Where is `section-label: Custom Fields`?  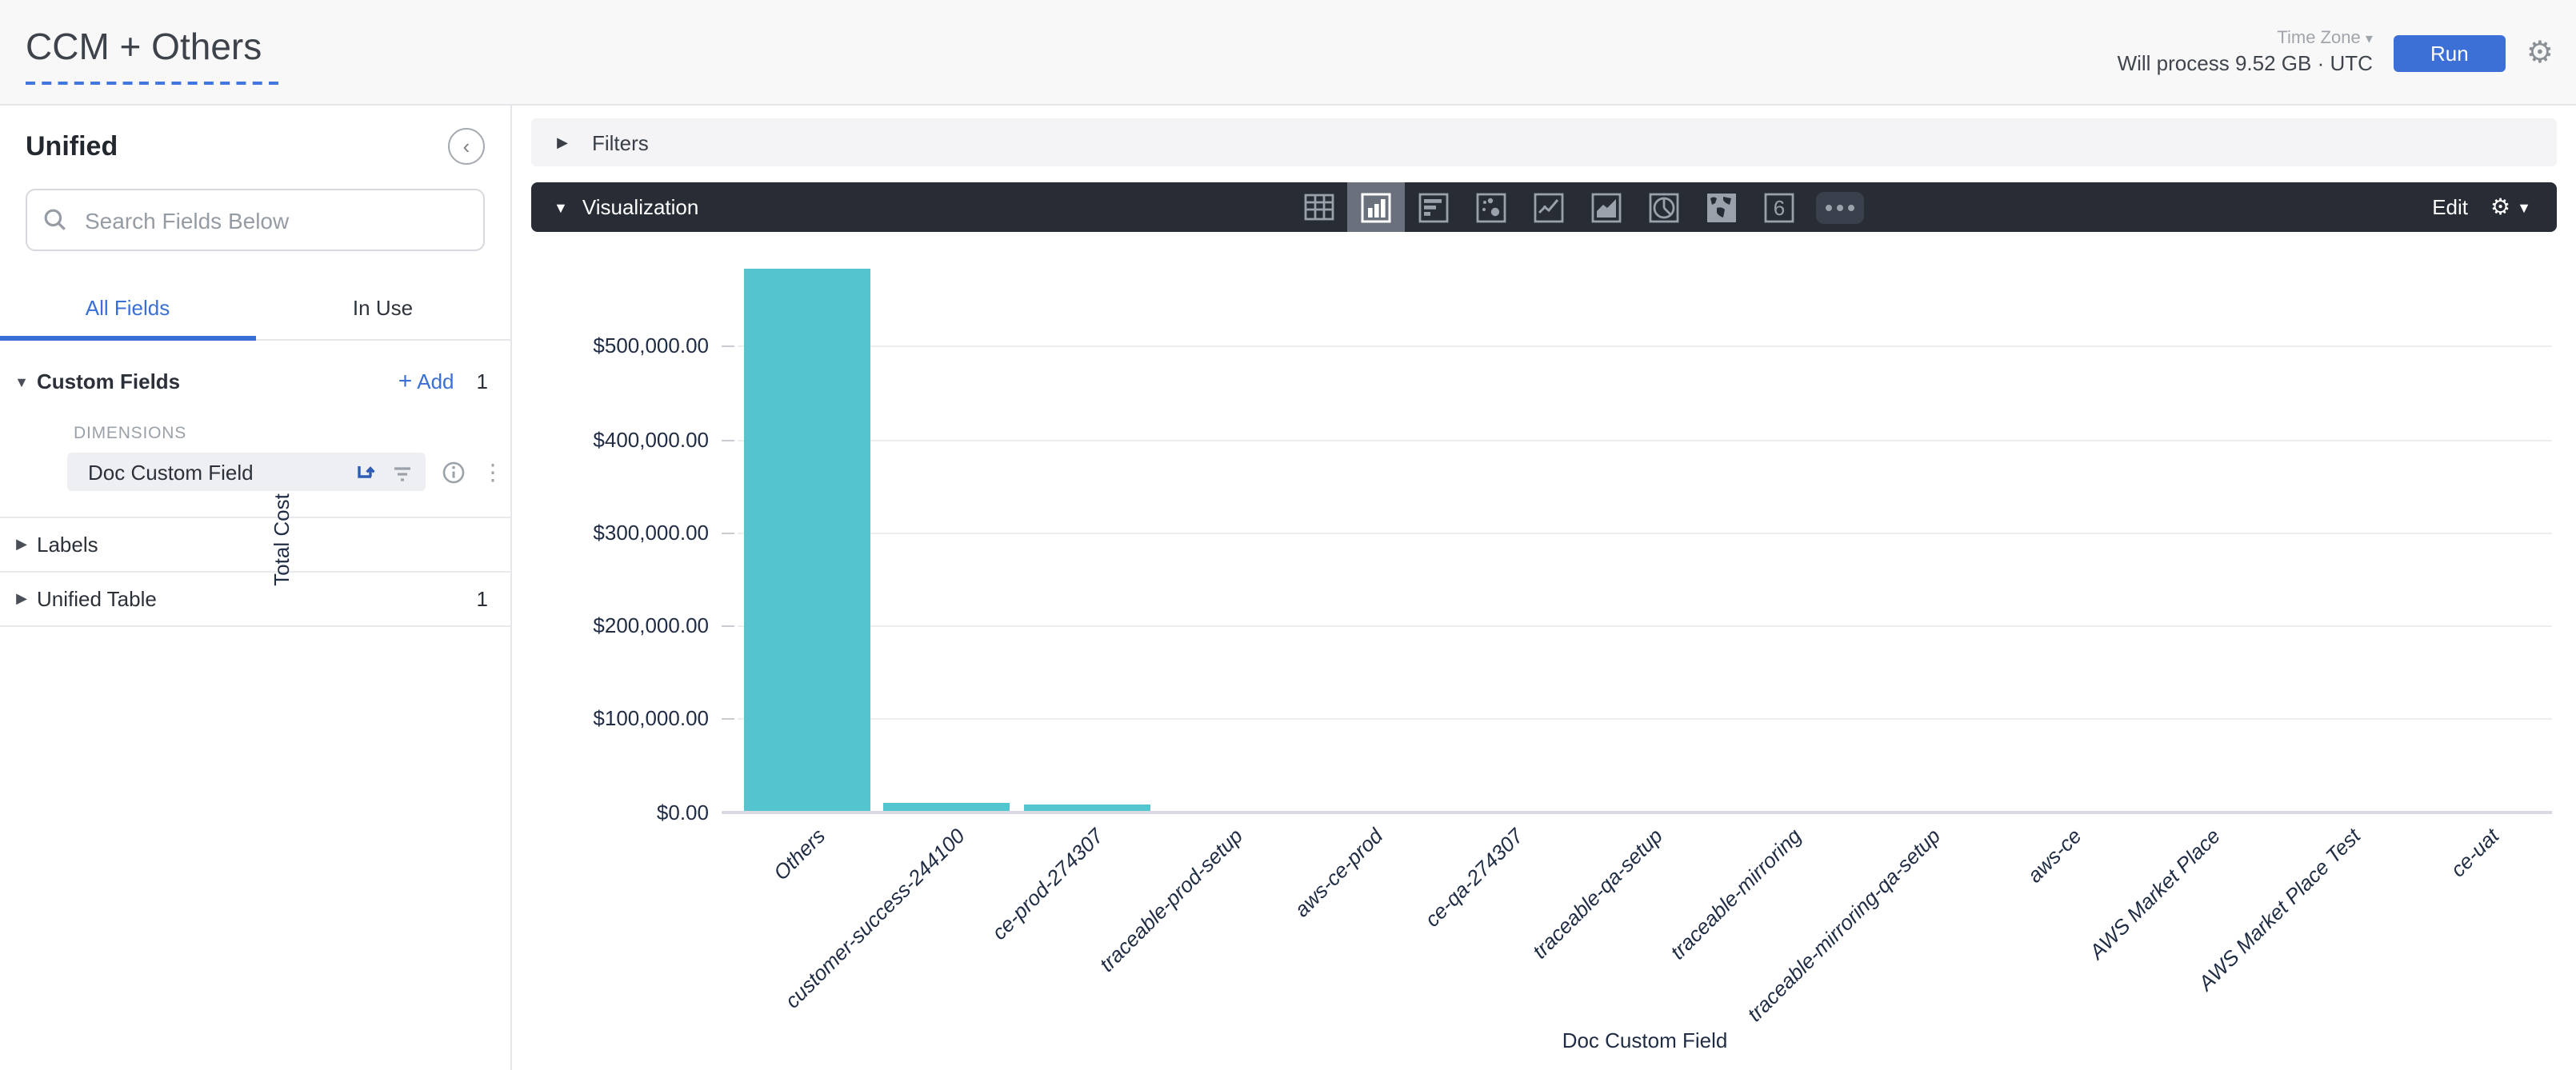 section-label: Custom Fields is located at coordinates (109, 381).